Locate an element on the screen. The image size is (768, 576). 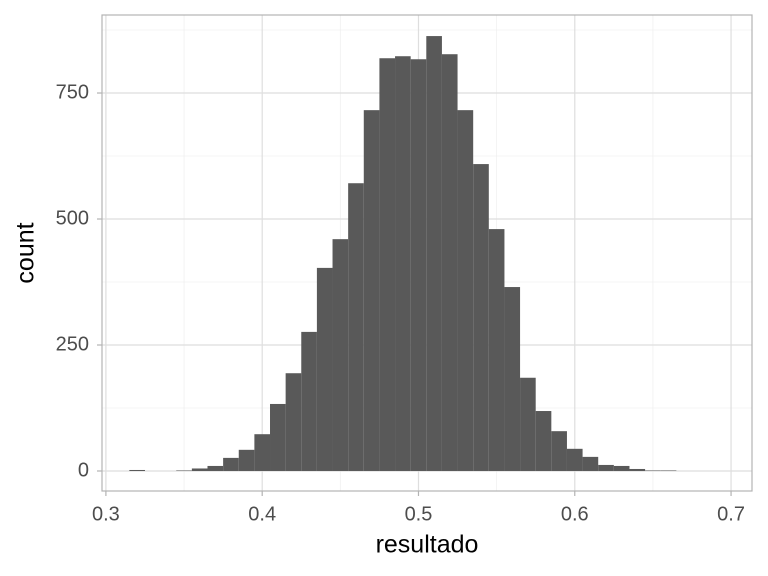
x-tick-label: 0.5 is located at coordinates (419, 514).